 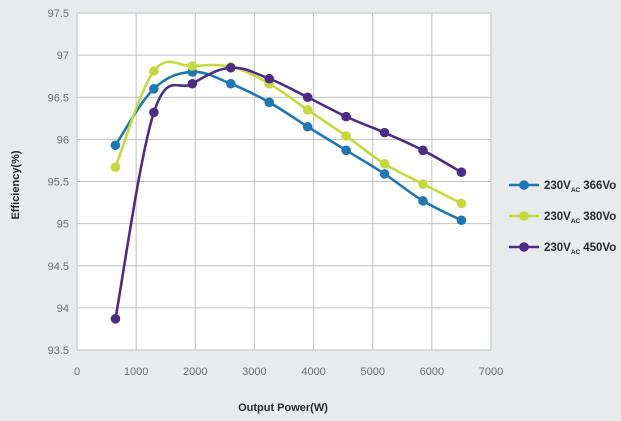 What do you see at coordinates (491, 372) in the screenshot?
I see `x-tick-label: 7000` at bounding box center [491, 372].